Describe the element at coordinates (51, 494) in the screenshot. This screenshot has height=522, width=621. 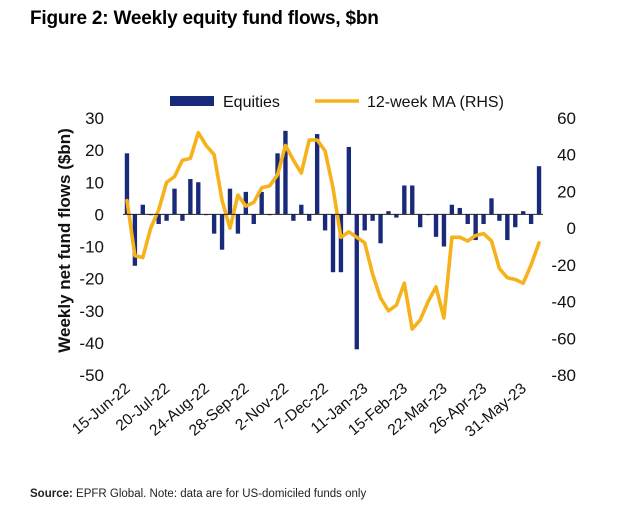
I see `source-label: Source:` at that location.